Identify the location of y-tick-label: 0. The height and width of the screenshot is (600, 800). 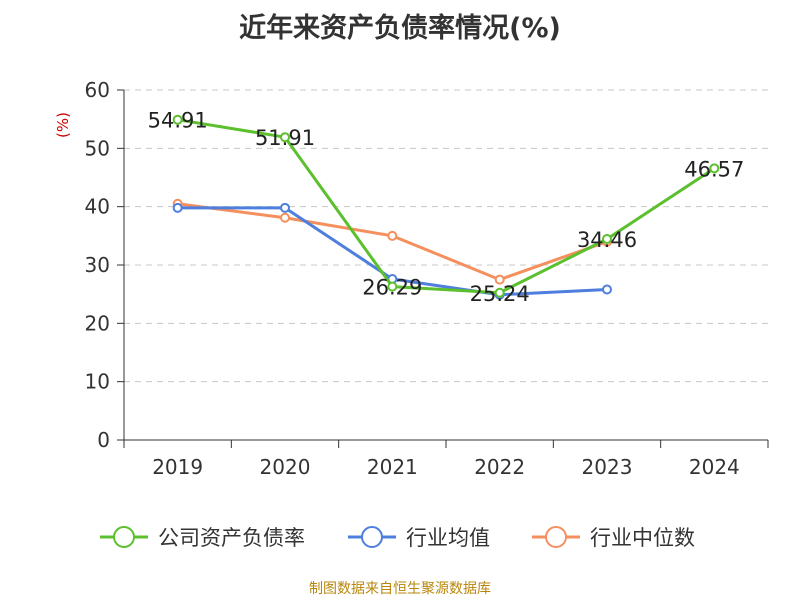
(103, 440).